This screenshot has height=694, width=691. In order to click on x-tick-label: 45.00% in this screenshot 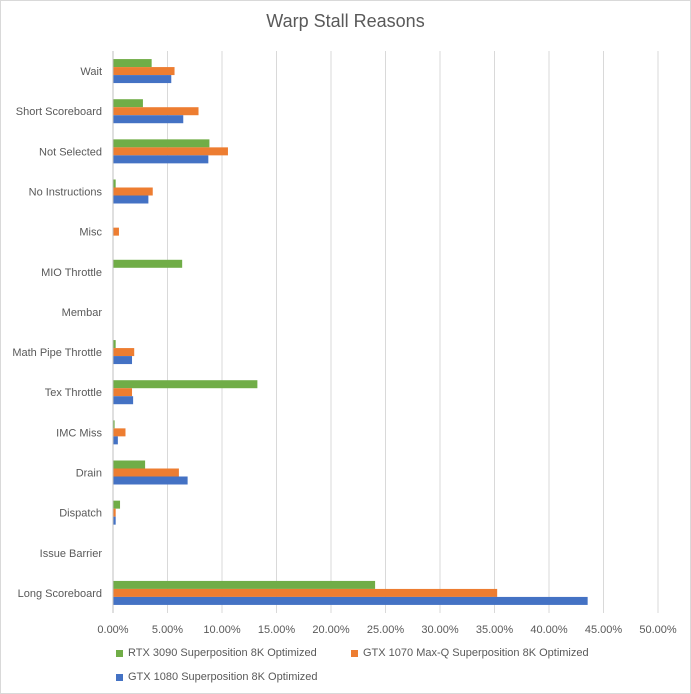, I will do `click(604, 630)`.